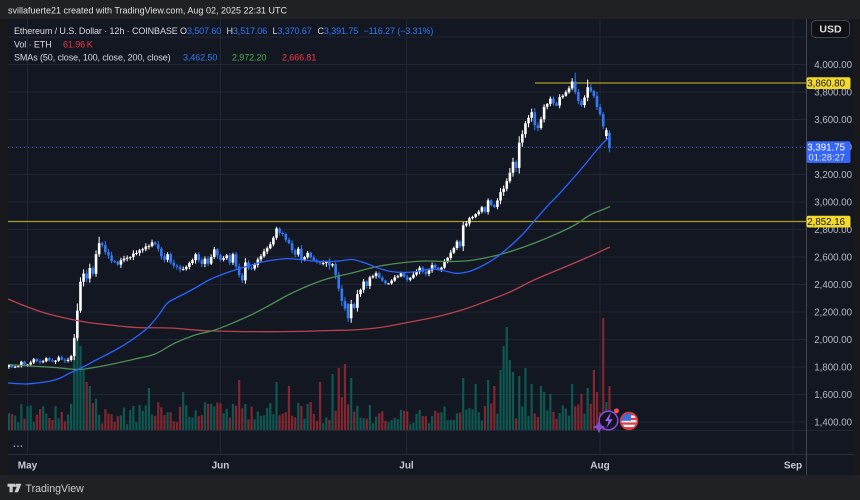 The height and width of the screenshot is (500, 860). What do you see at coordinates (78, 44) in the screenshot?
I see `svg-text: 61.96 K` at bounding box center [78, 44].